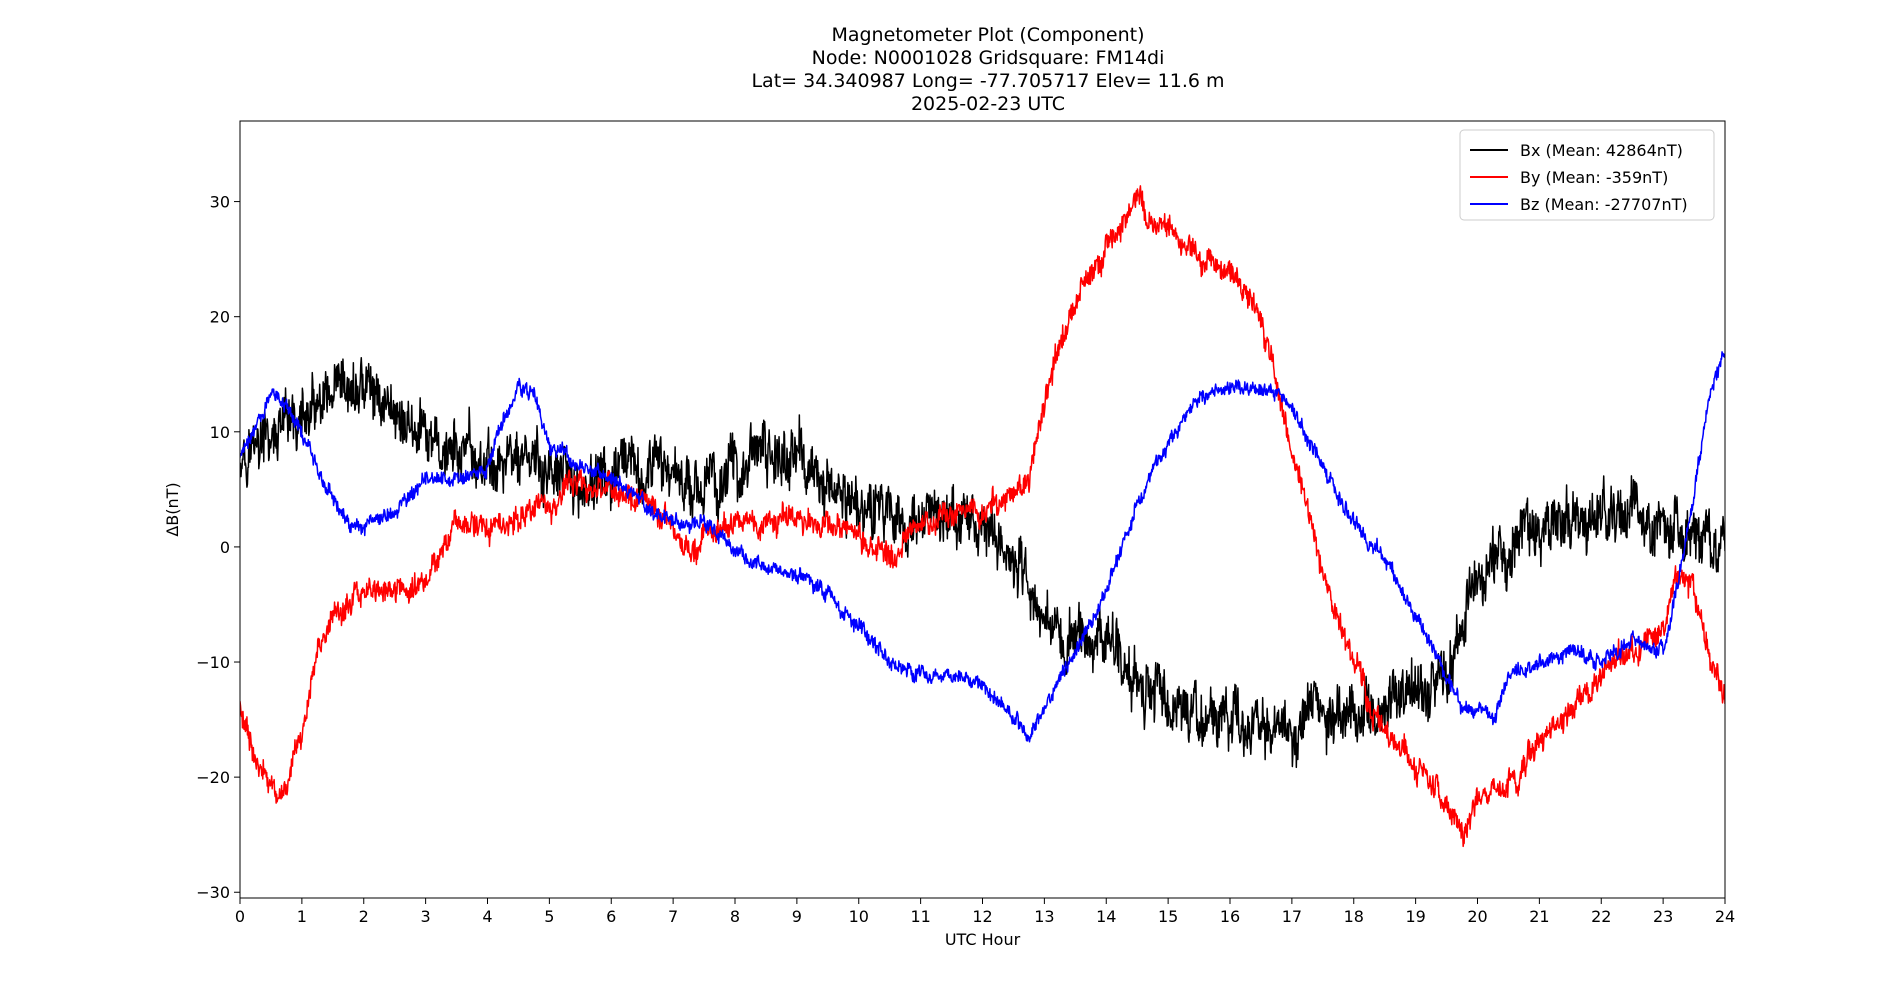 The image size is (1900, 1000). What do you see at coordinates (1601, 916) in the screenshot?
I see `x-tick-label: 22` at bounding box center [1601, 916].